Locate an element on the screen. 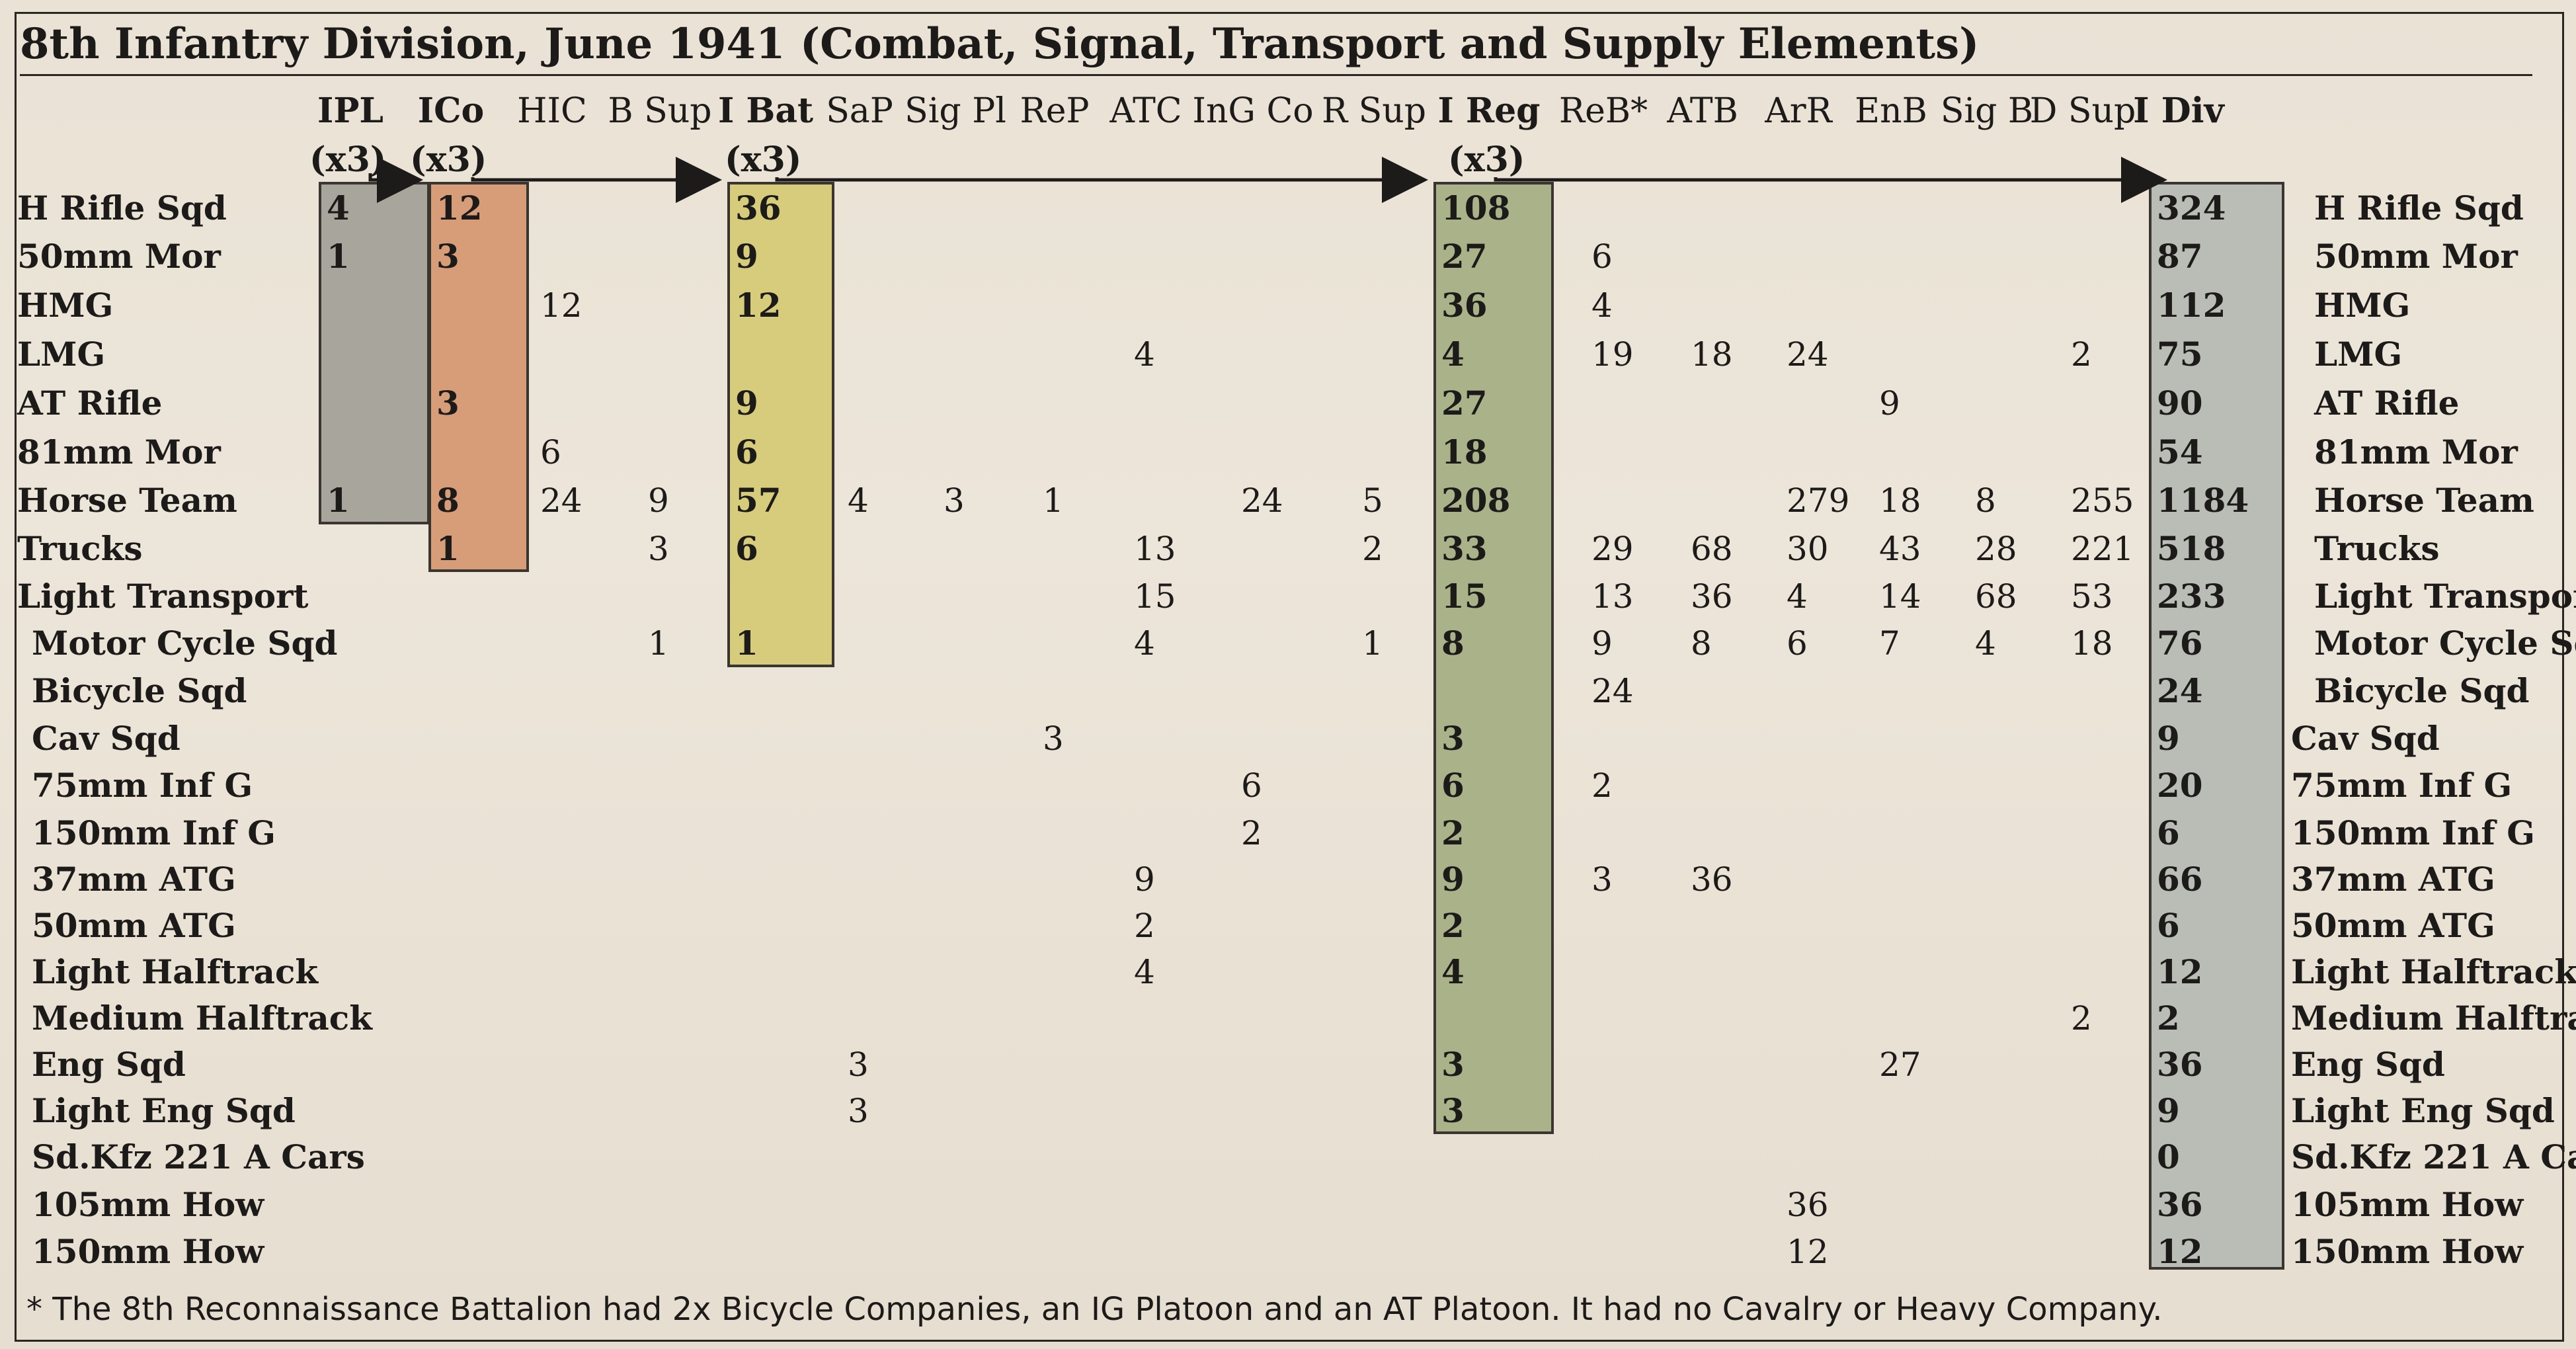 The height and width of the screenshot is (1349, 2576). column-header-sigb: Sig B is located at coordinates (1987, 111).